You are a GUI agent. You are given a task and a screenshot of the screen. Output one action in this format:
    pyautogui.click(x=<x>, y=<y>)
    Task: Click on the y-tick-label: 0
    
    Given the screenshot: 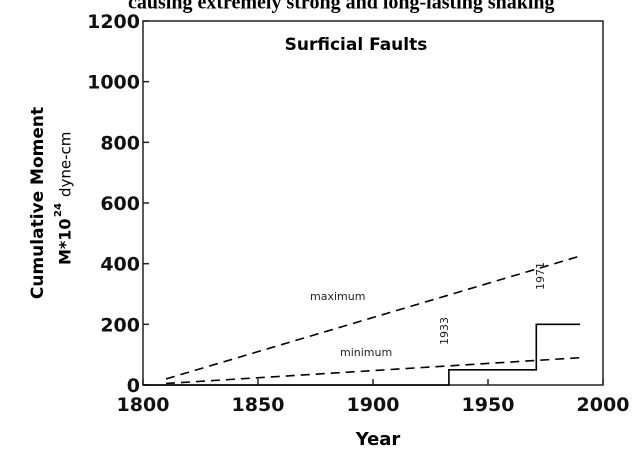 What is the action you would take?
    pyautogui.click(x=133, y=386)
    